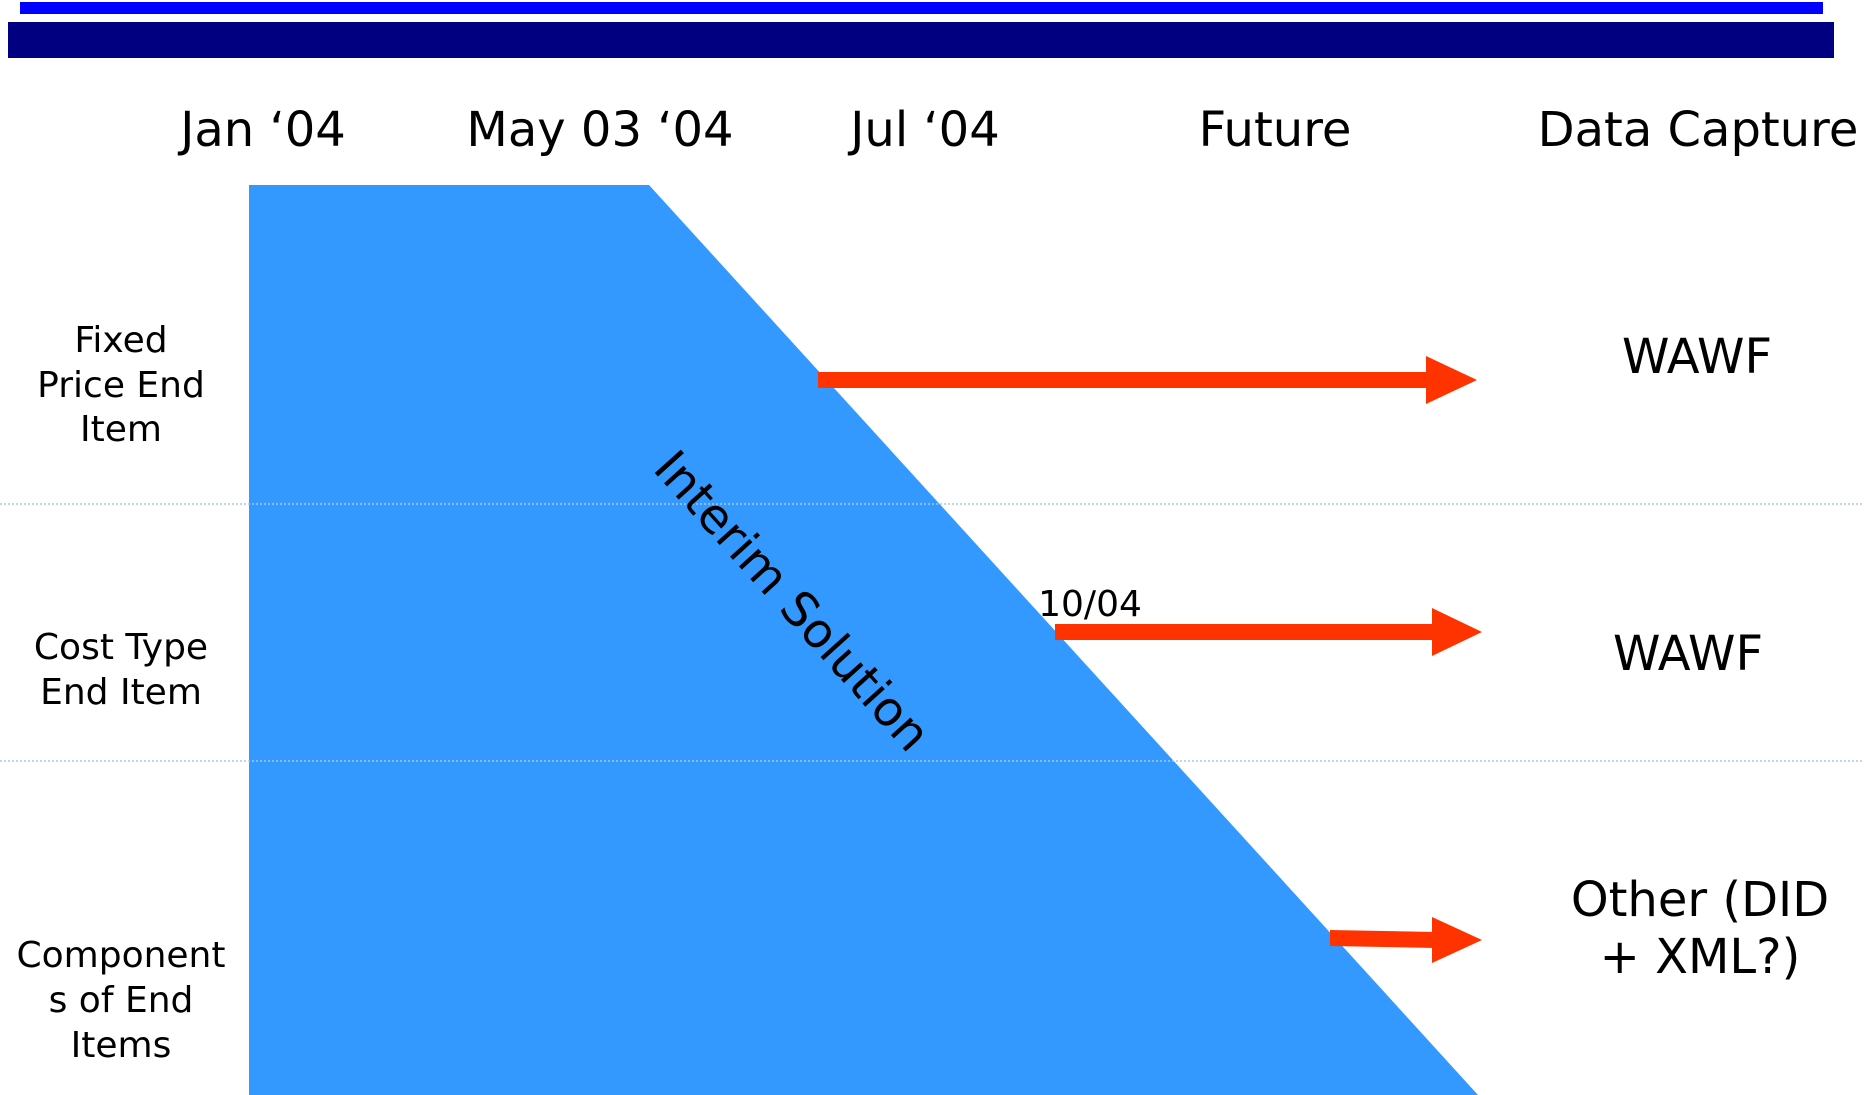  Describe the element at coordinates (1275, 130) in the screenshot. I see `header-future: Future` at that location.